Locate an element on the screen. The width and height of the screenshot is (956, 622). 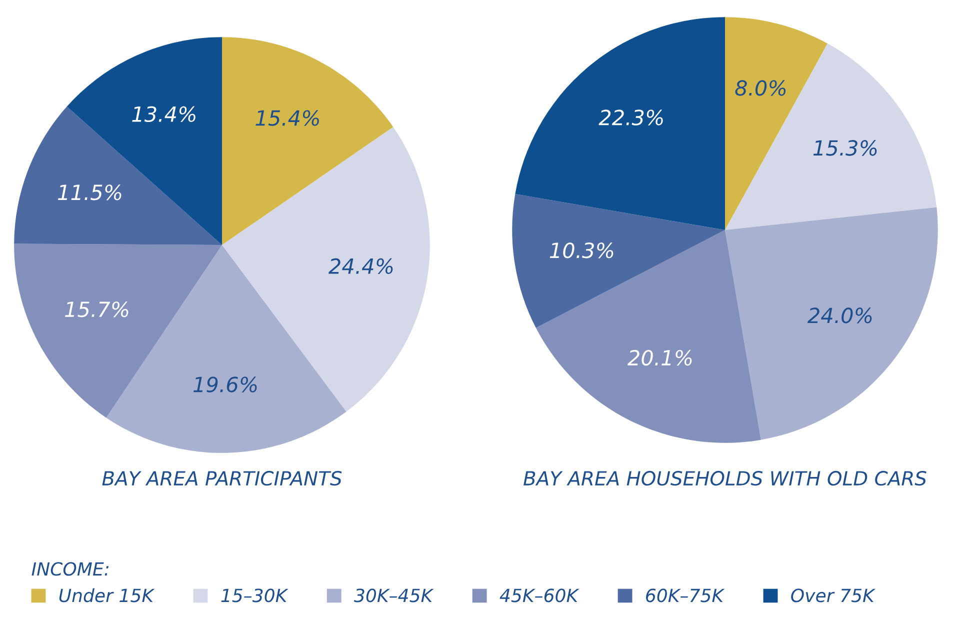
data-label: 15.4% is located at coordinates (287, 118).